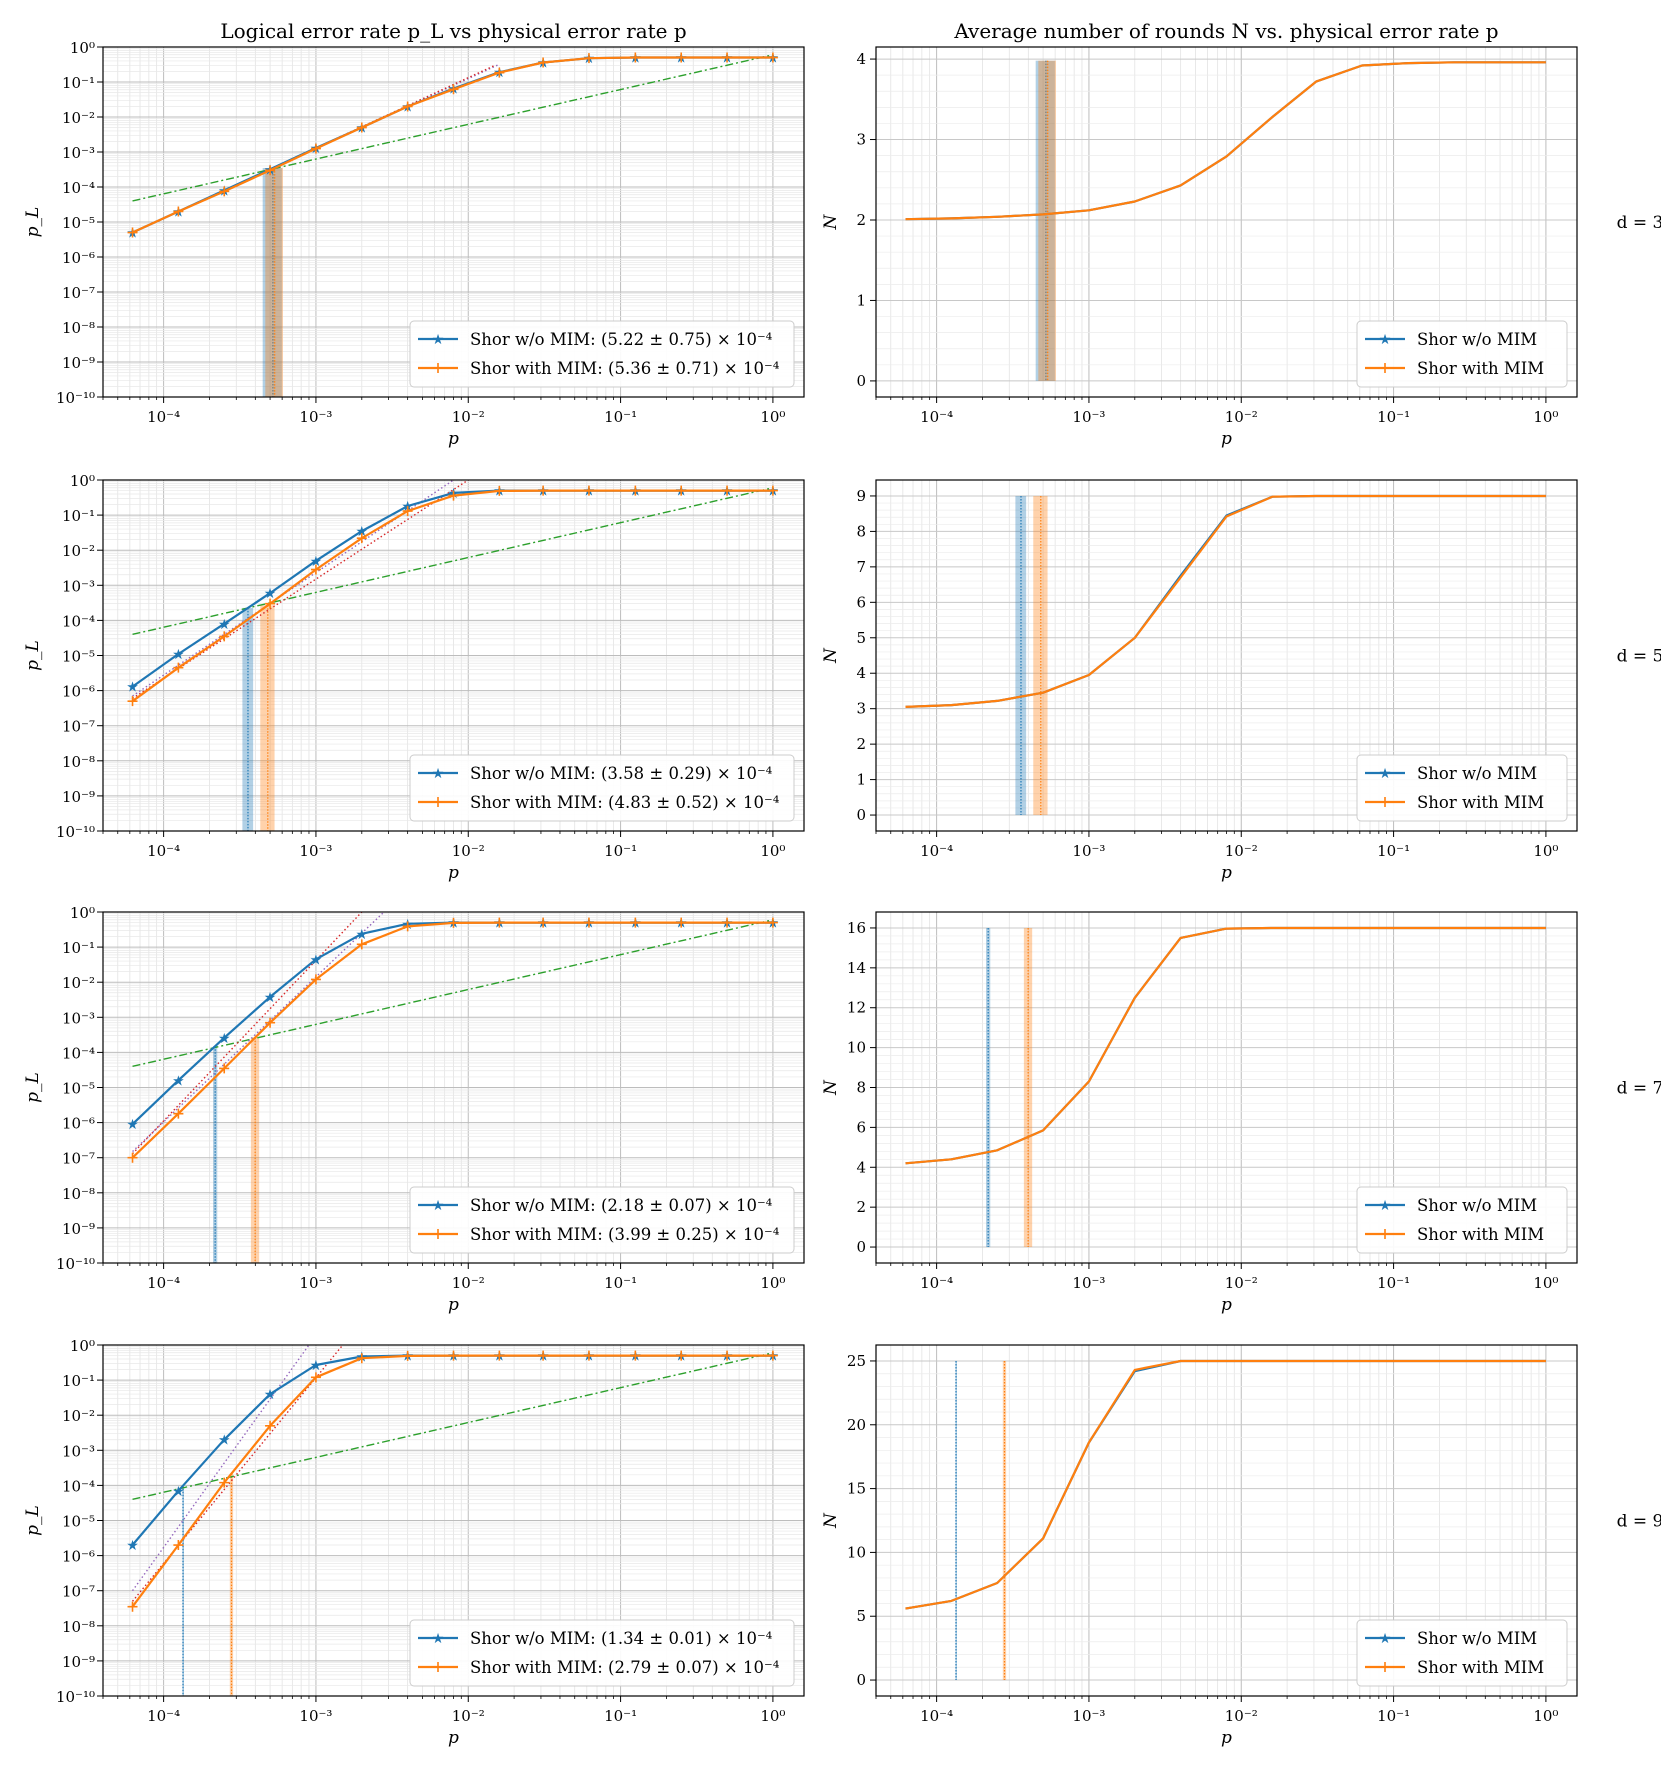 The width and height of the screenshot is (1661, 1771). Describe the element at coordinates (602, 354) in the screenshot. I see `legend-box` at that location.